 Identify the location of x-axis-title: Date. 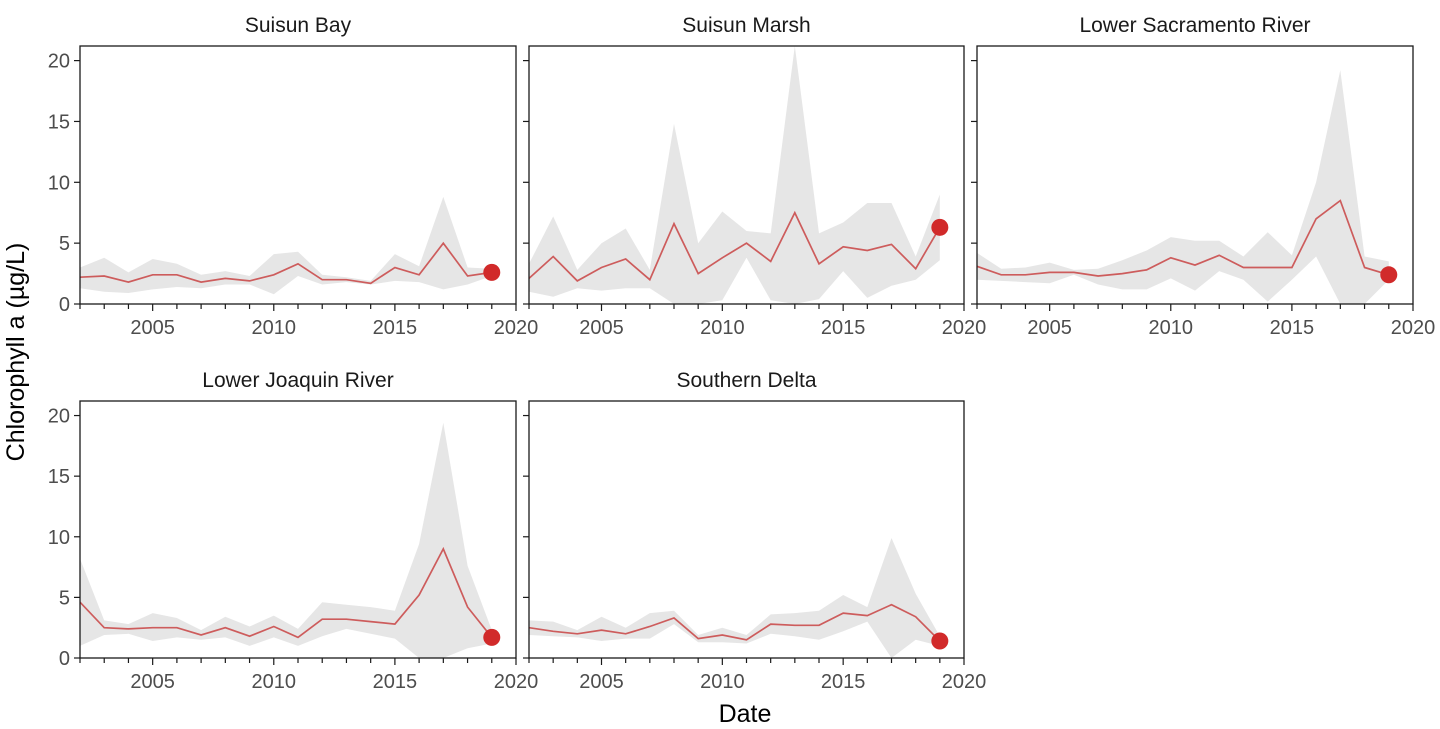
(745, 714).